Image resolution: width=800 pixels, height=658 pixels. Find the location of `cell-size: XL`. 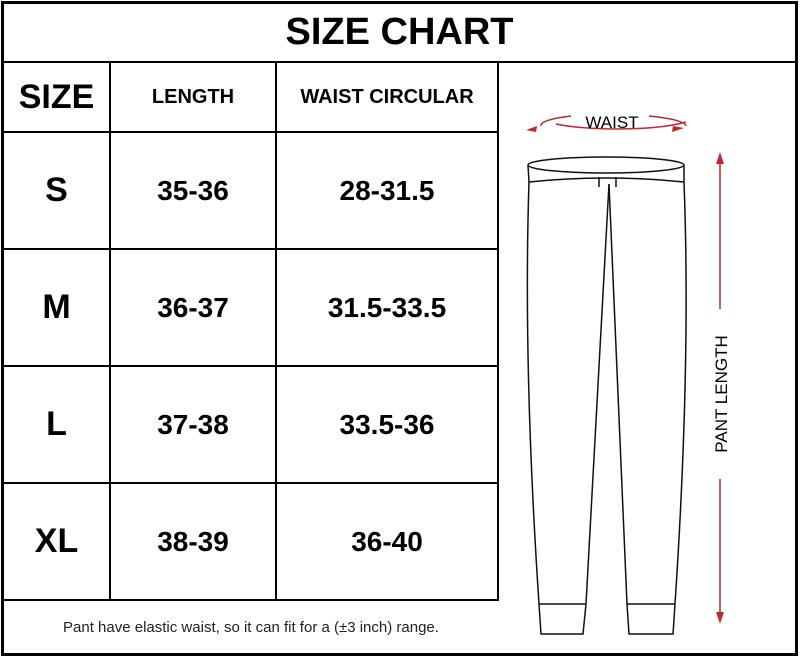

cell-size: XL is located at coordinates (57, 542).